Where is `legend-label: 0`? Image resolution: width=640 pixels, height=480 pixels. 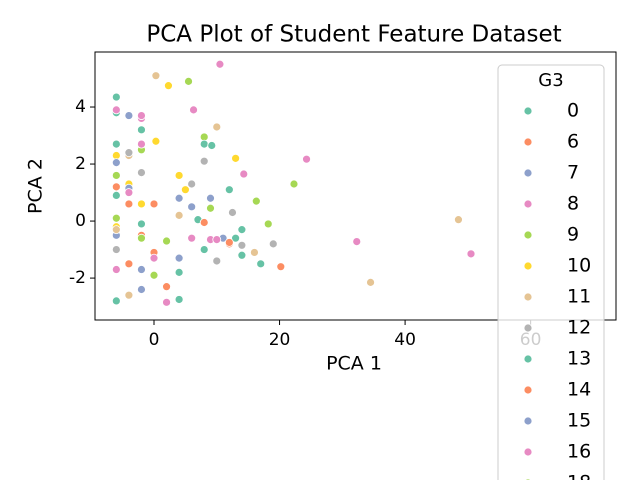 legend-label: 0 is located at coordinates (573, 111).